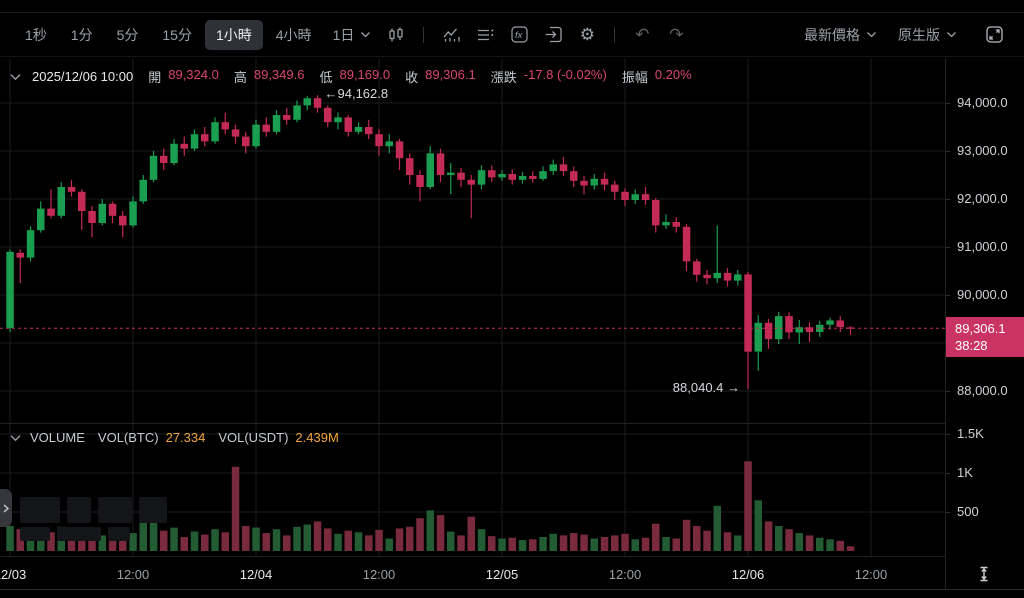 This screenshot has height=598, width=1024. I want to click on interval-button-group: 1秒 1分 5分 15分 1小時 4小時, so click(168, 34).